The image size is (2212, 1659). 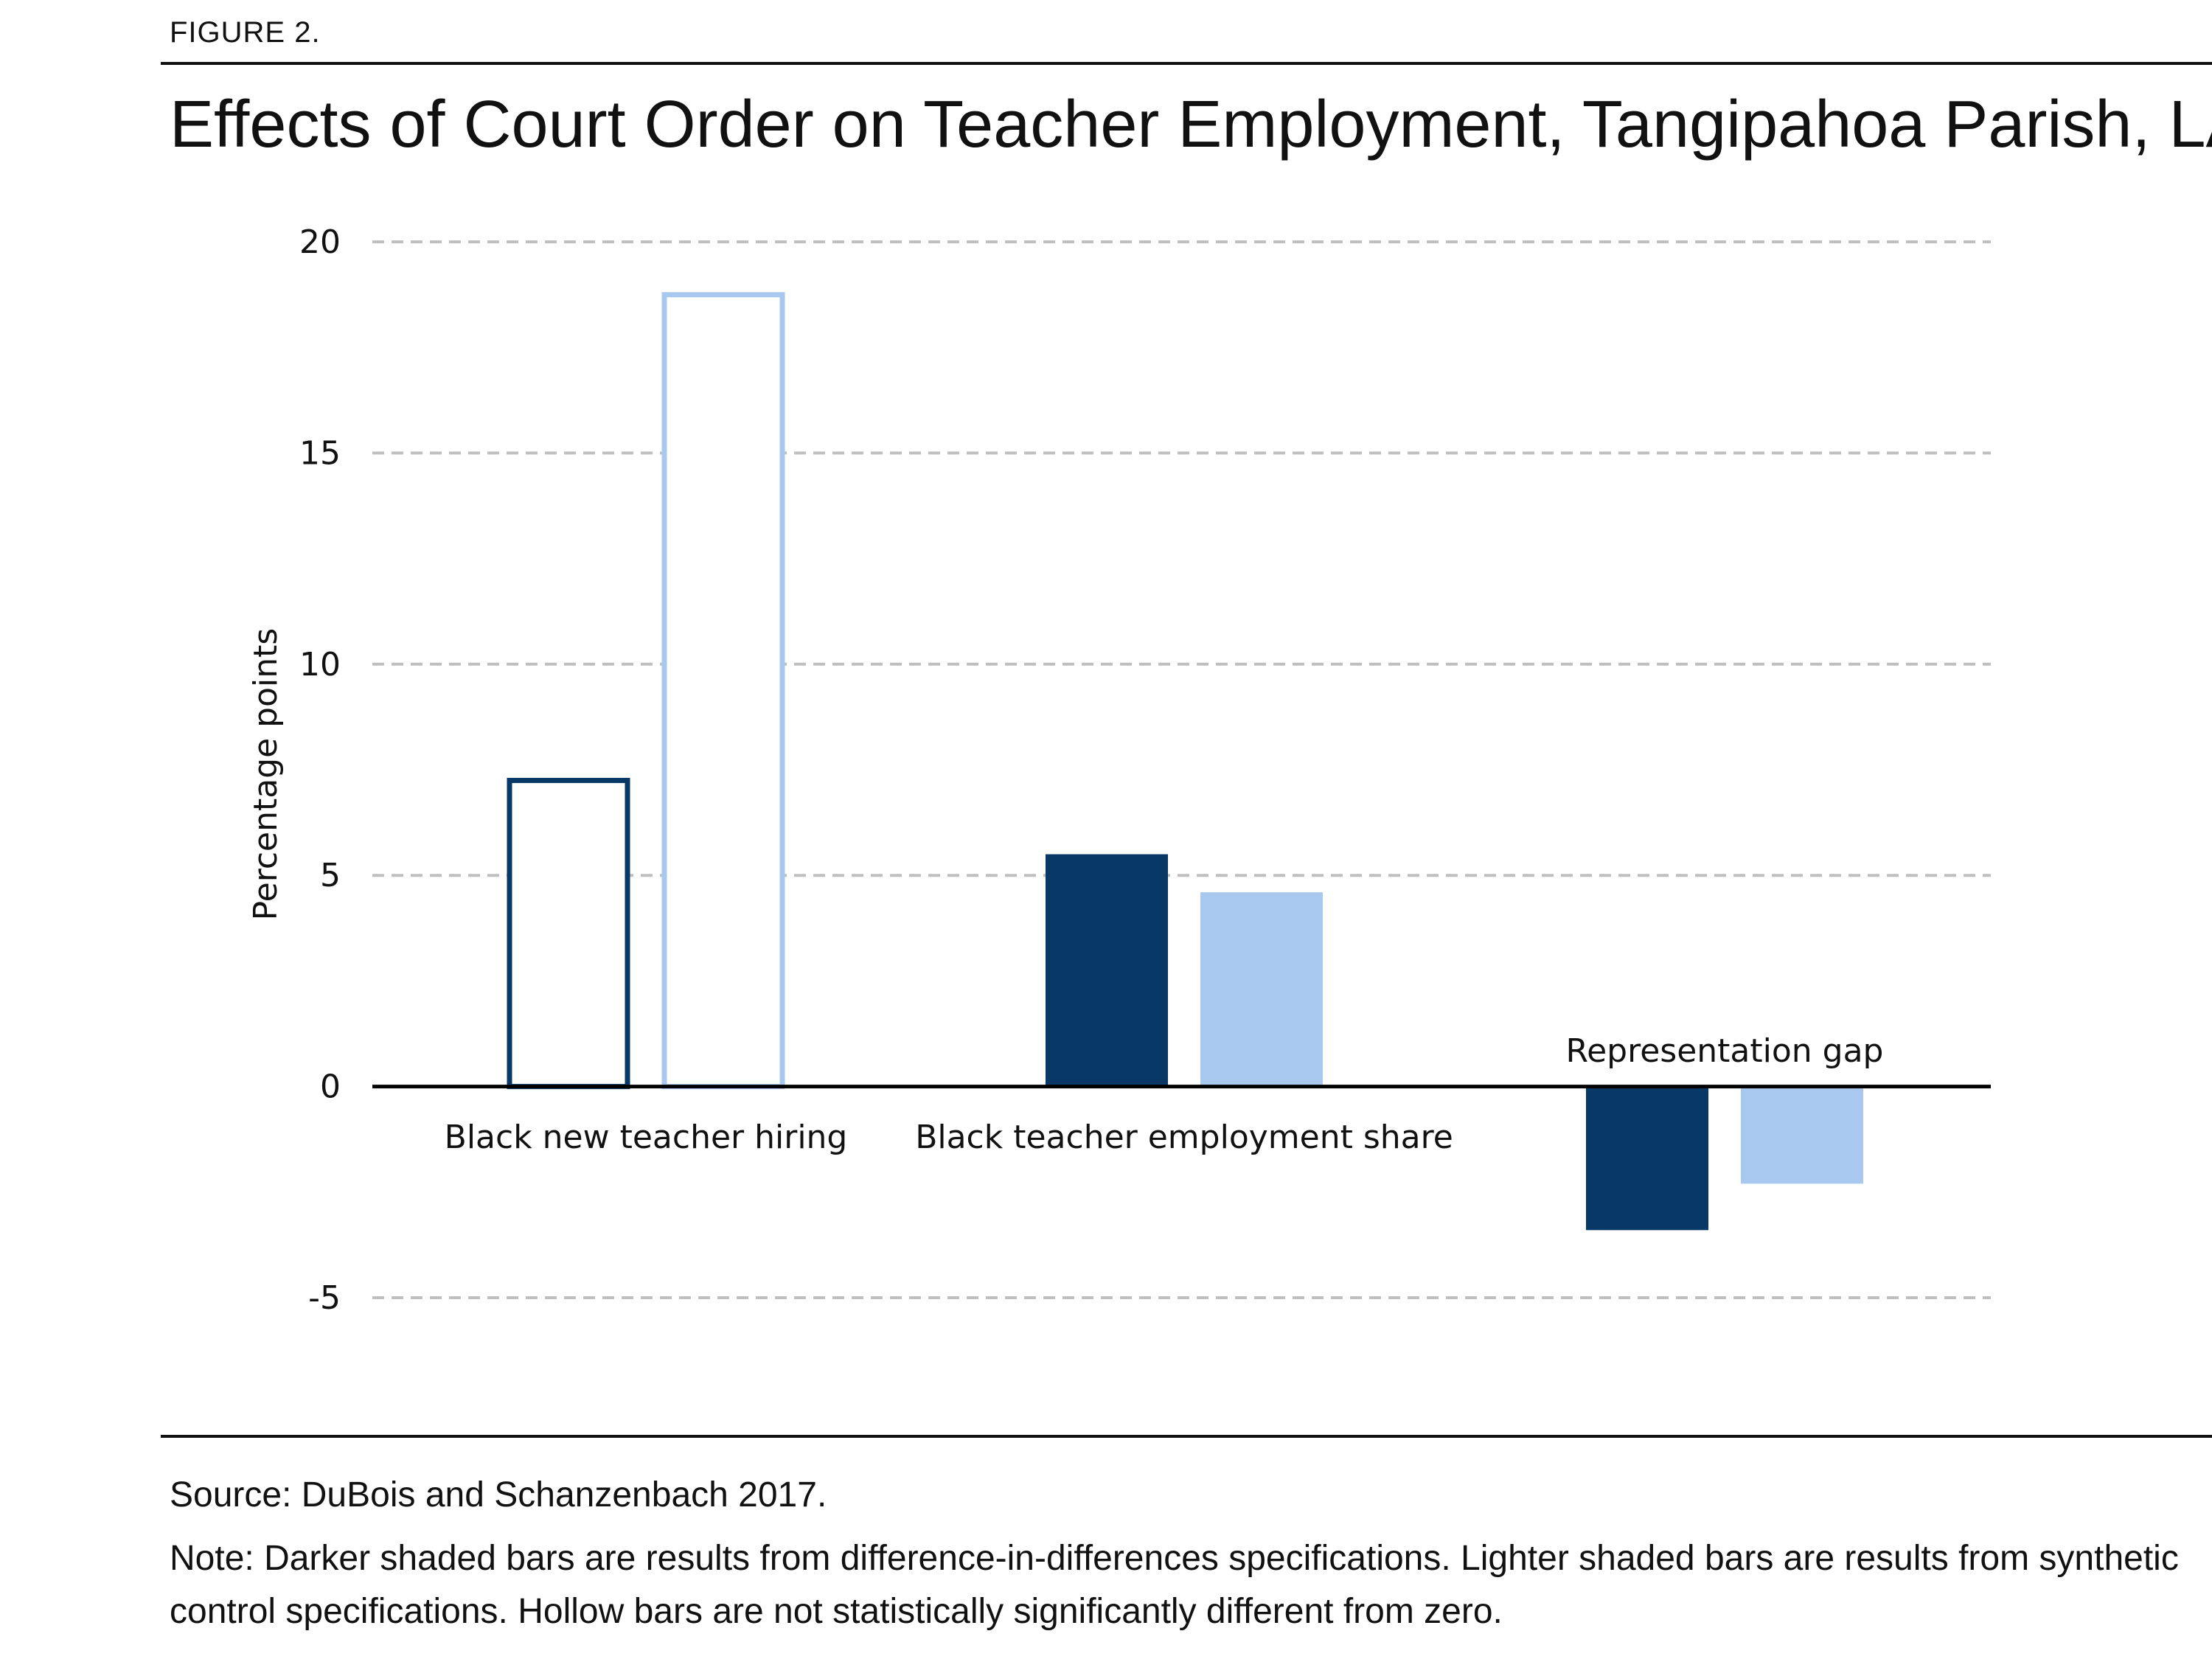 I want to click on y-axis-ticks: 20 15 10 5 0 -5, so click(x=320, y=770).